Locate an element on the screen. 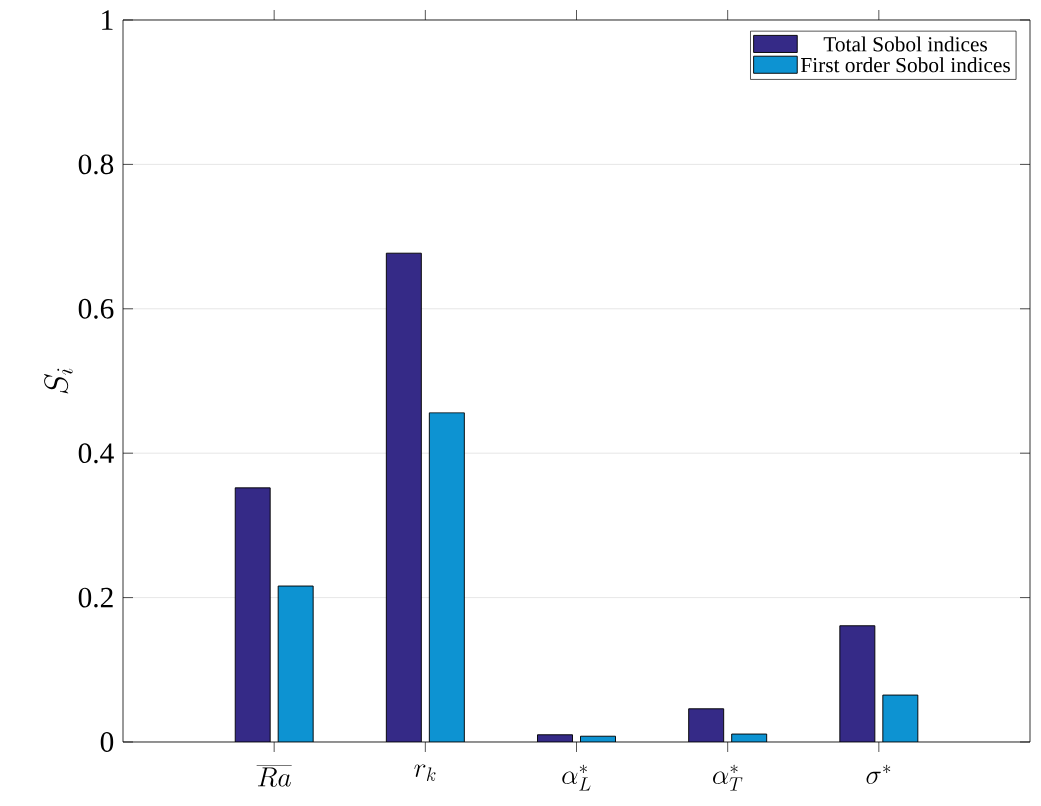 This screenshot has height=806, width=1041. x-tick-label: $\overline{Ra}$ is located at coordinates (274, 776).